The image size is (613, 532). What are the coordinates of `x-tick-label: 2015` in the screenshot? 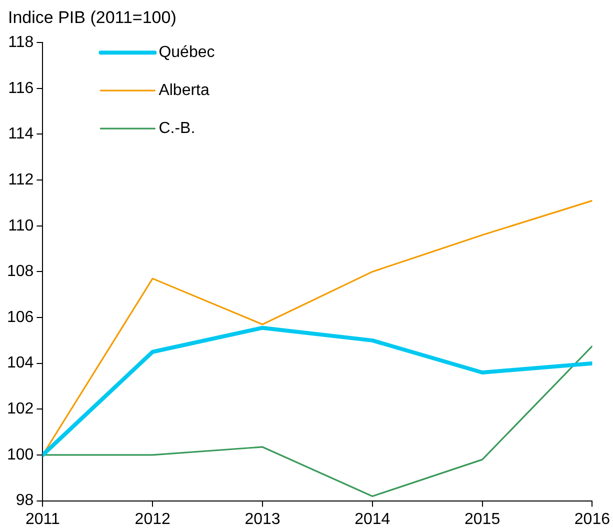 It's located at (482, 519).